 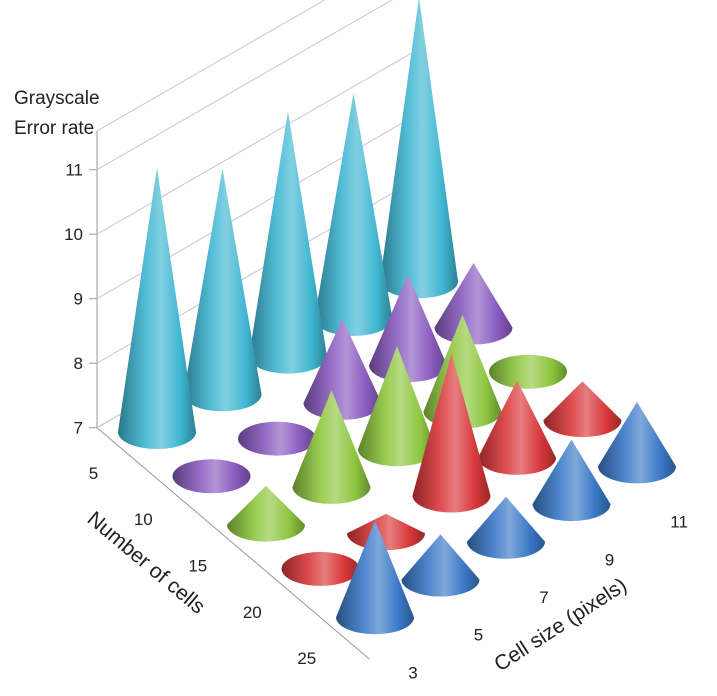 I want to click on x-tick-label: 11, so click(x=679, y=522).